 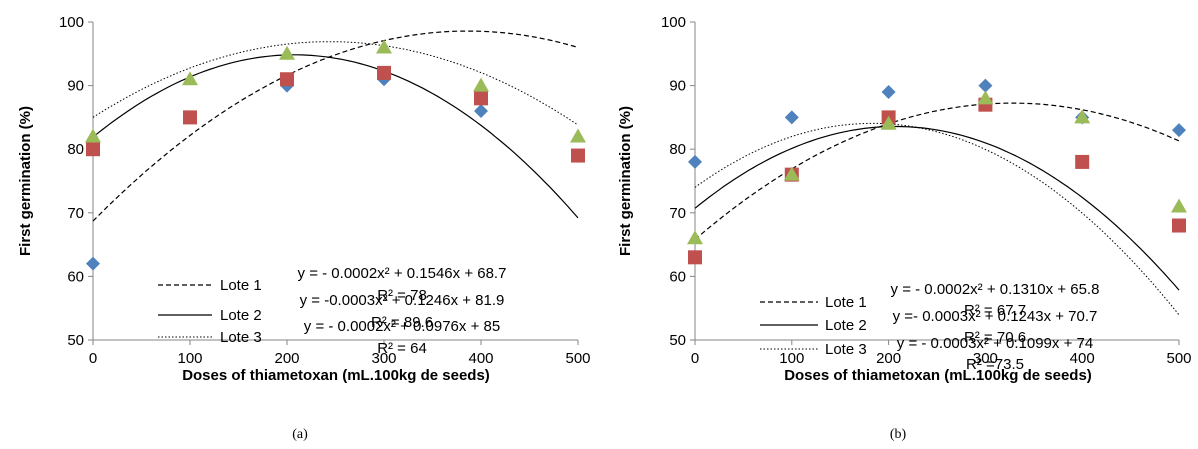 I want to click on panel-a-y-tick-label: 90, so click(x=75, y=86).